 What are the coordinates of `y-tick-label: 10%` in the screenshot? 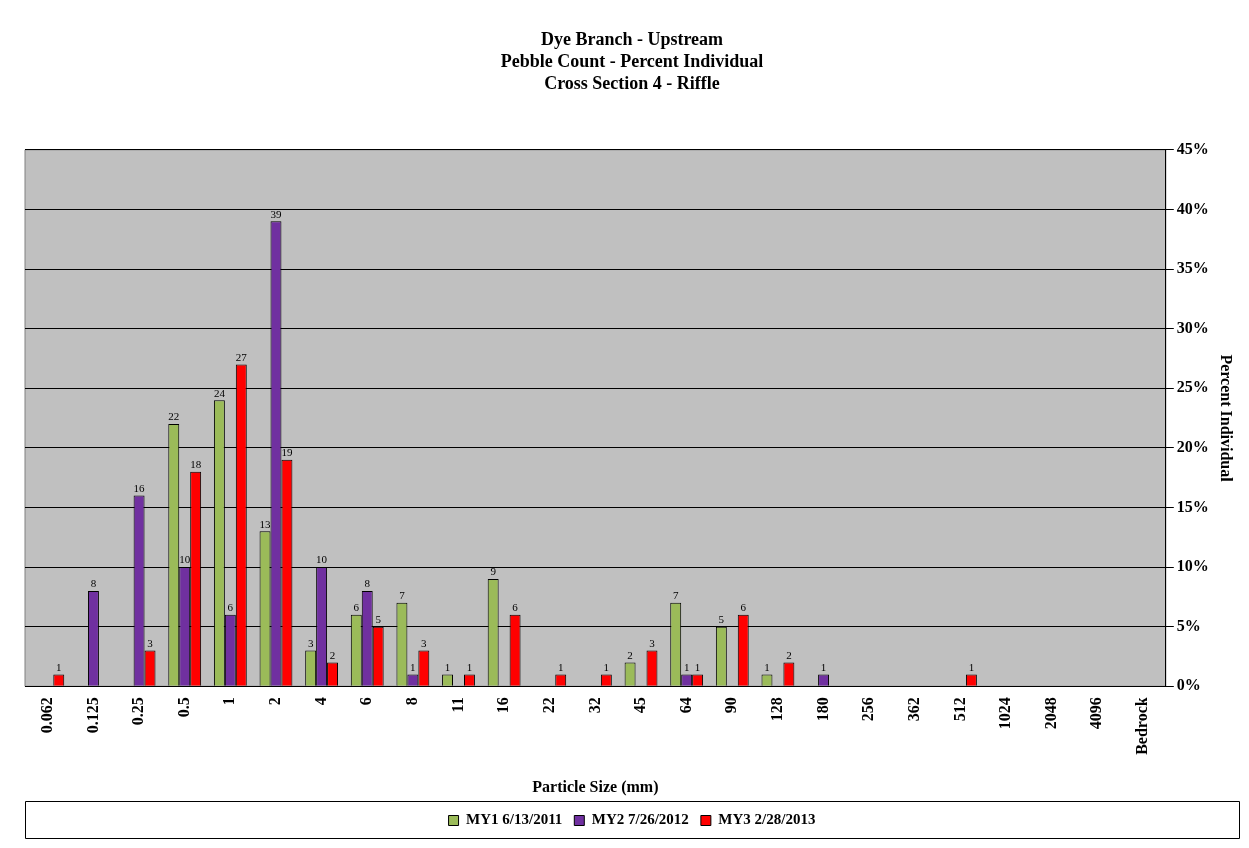 It's located at (1192, 566).